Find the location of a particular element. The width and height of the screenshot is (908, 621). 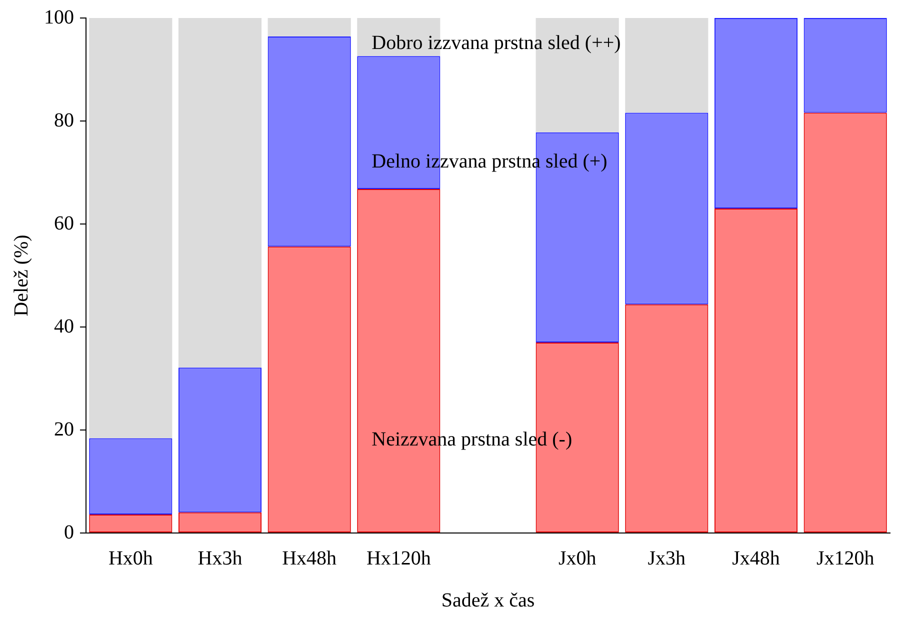

x-tick-label: Jx48h is located at coordinates (756, 558).